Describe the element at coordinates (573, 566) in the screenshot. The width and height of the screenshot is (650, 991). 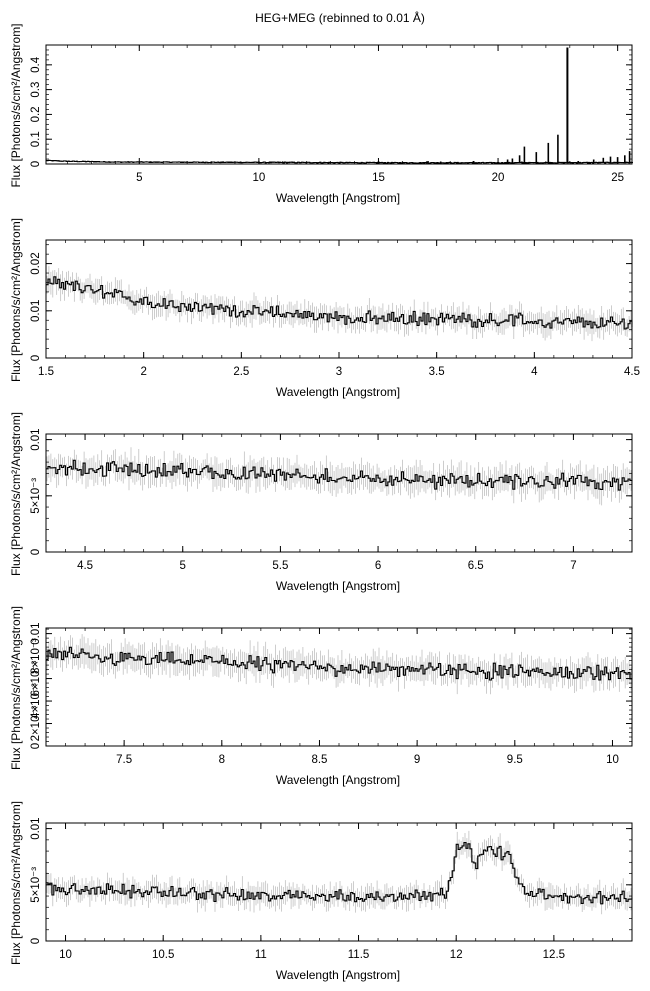
I see `x-tick-label: 7` at that location.